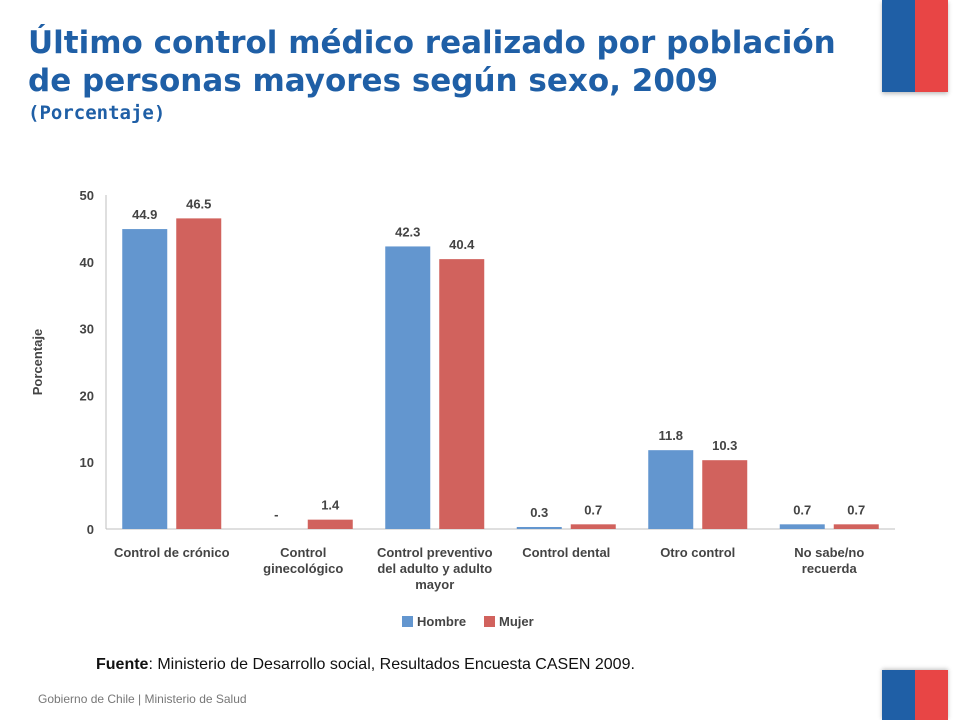 The image size is (960, 720). What do you see at coordinates (90, 529) in the screenshot?
I see `y-tick-label: 0` at bounding box center [90, 529].